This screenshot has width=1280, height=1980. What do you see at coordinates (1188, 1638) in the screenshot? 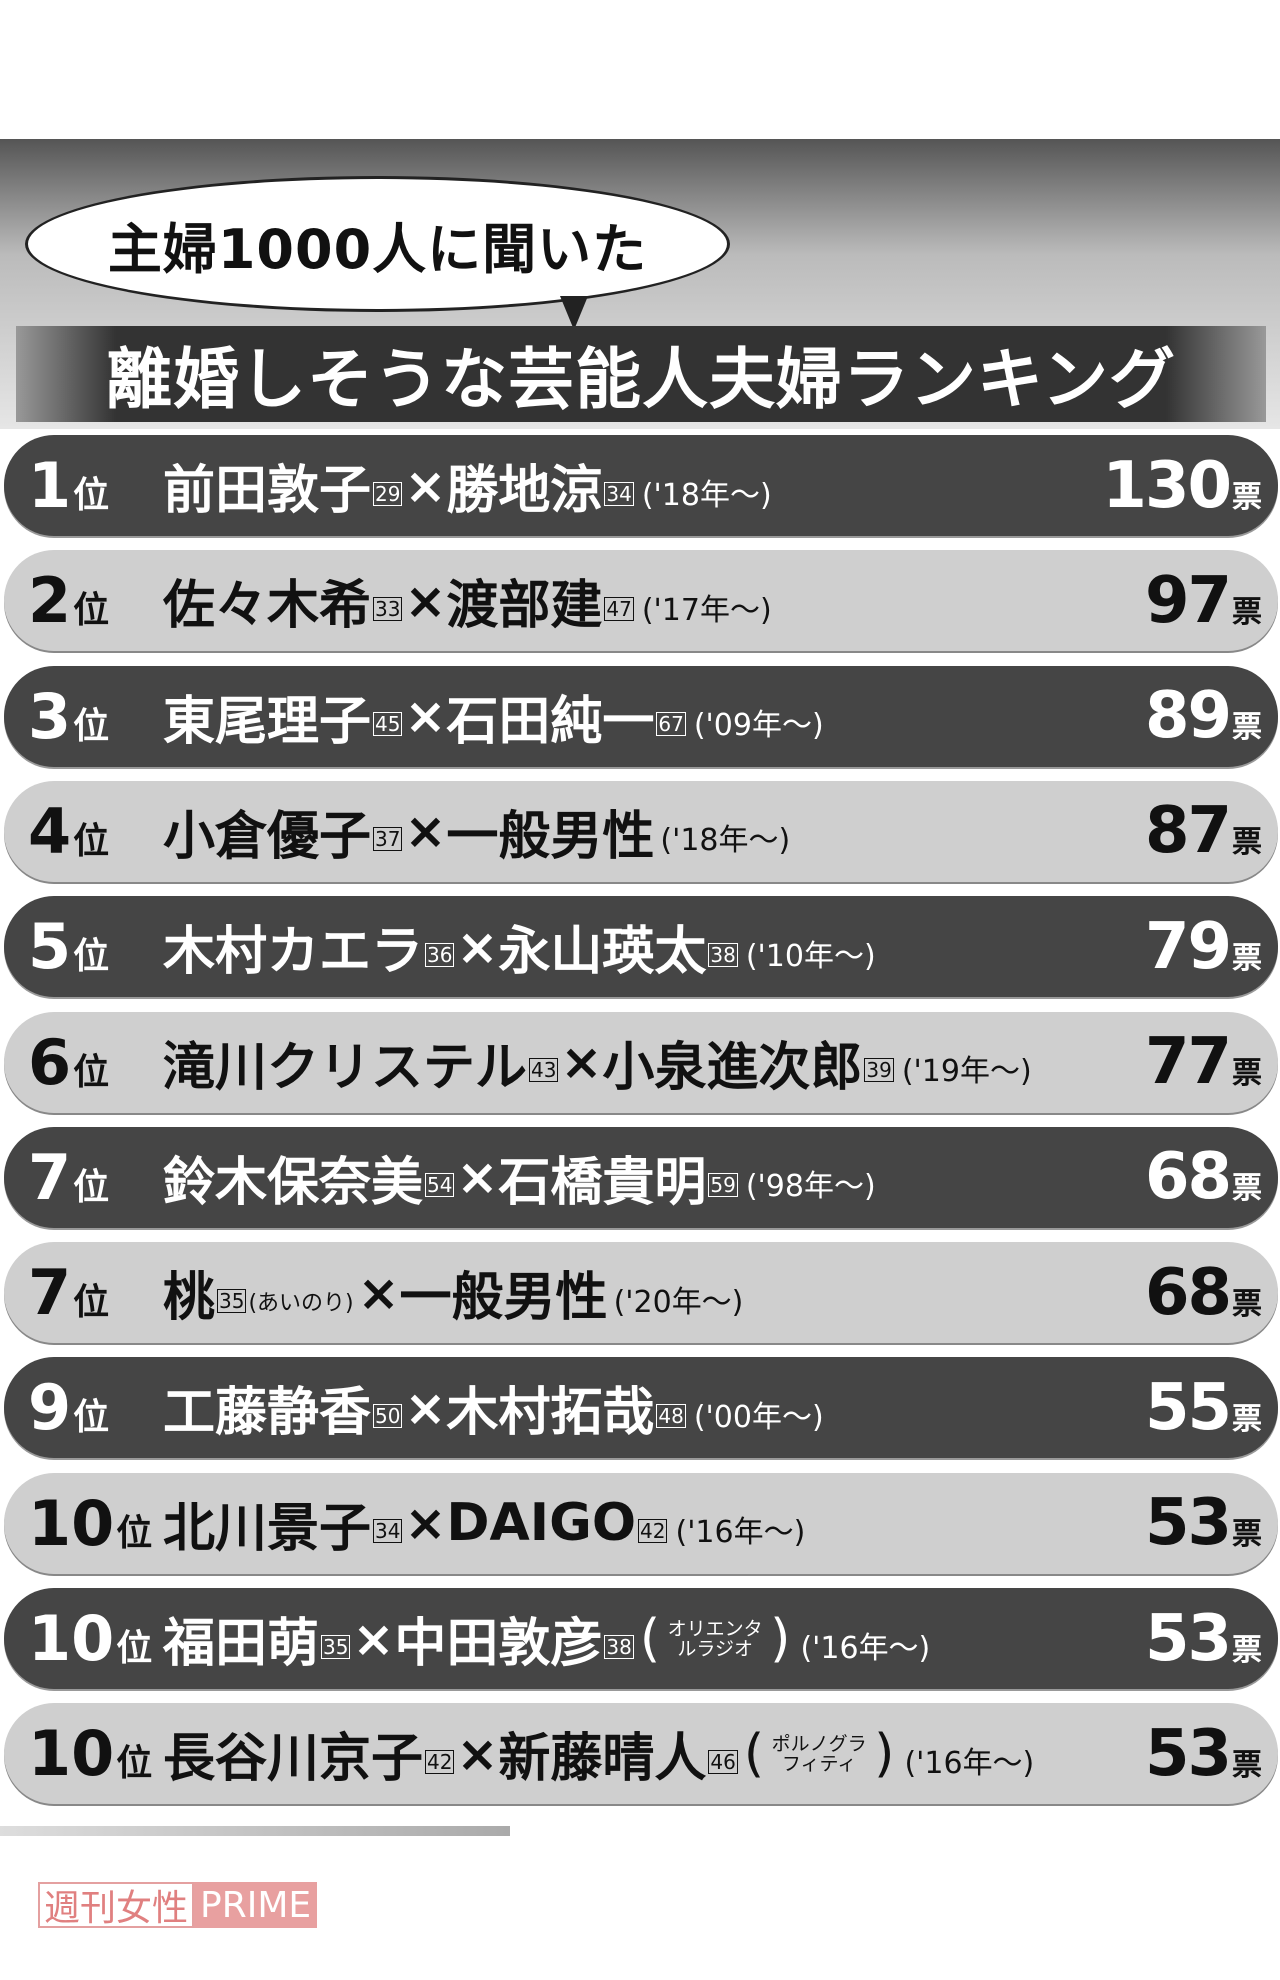
I see `vote-count: 53` at bounding box center [1188, 1638].